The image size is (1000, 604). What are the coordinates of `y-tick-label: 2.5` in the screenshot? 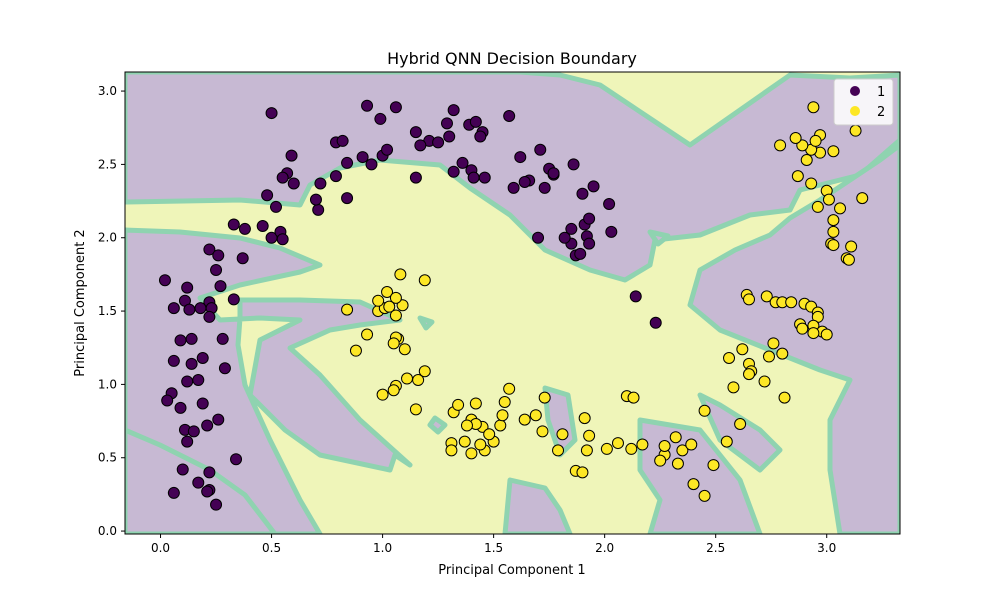 It's located at (107, 164).